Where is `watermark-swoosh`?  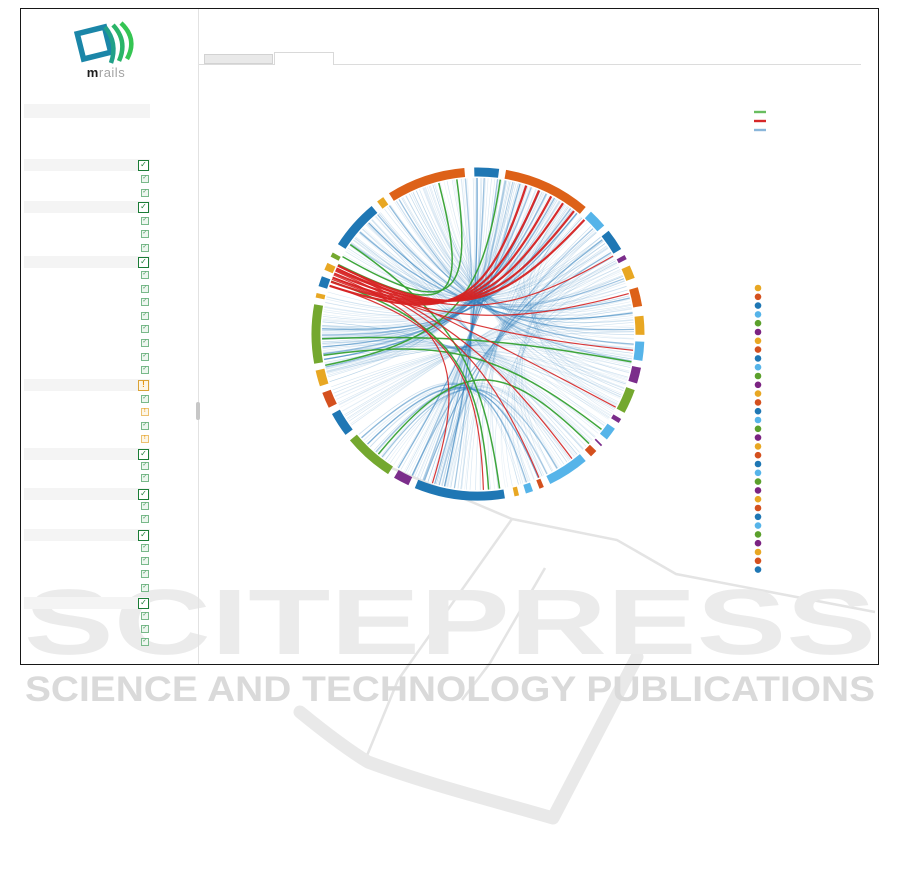
watermark-swoosh is located at coordinates (468, 737).